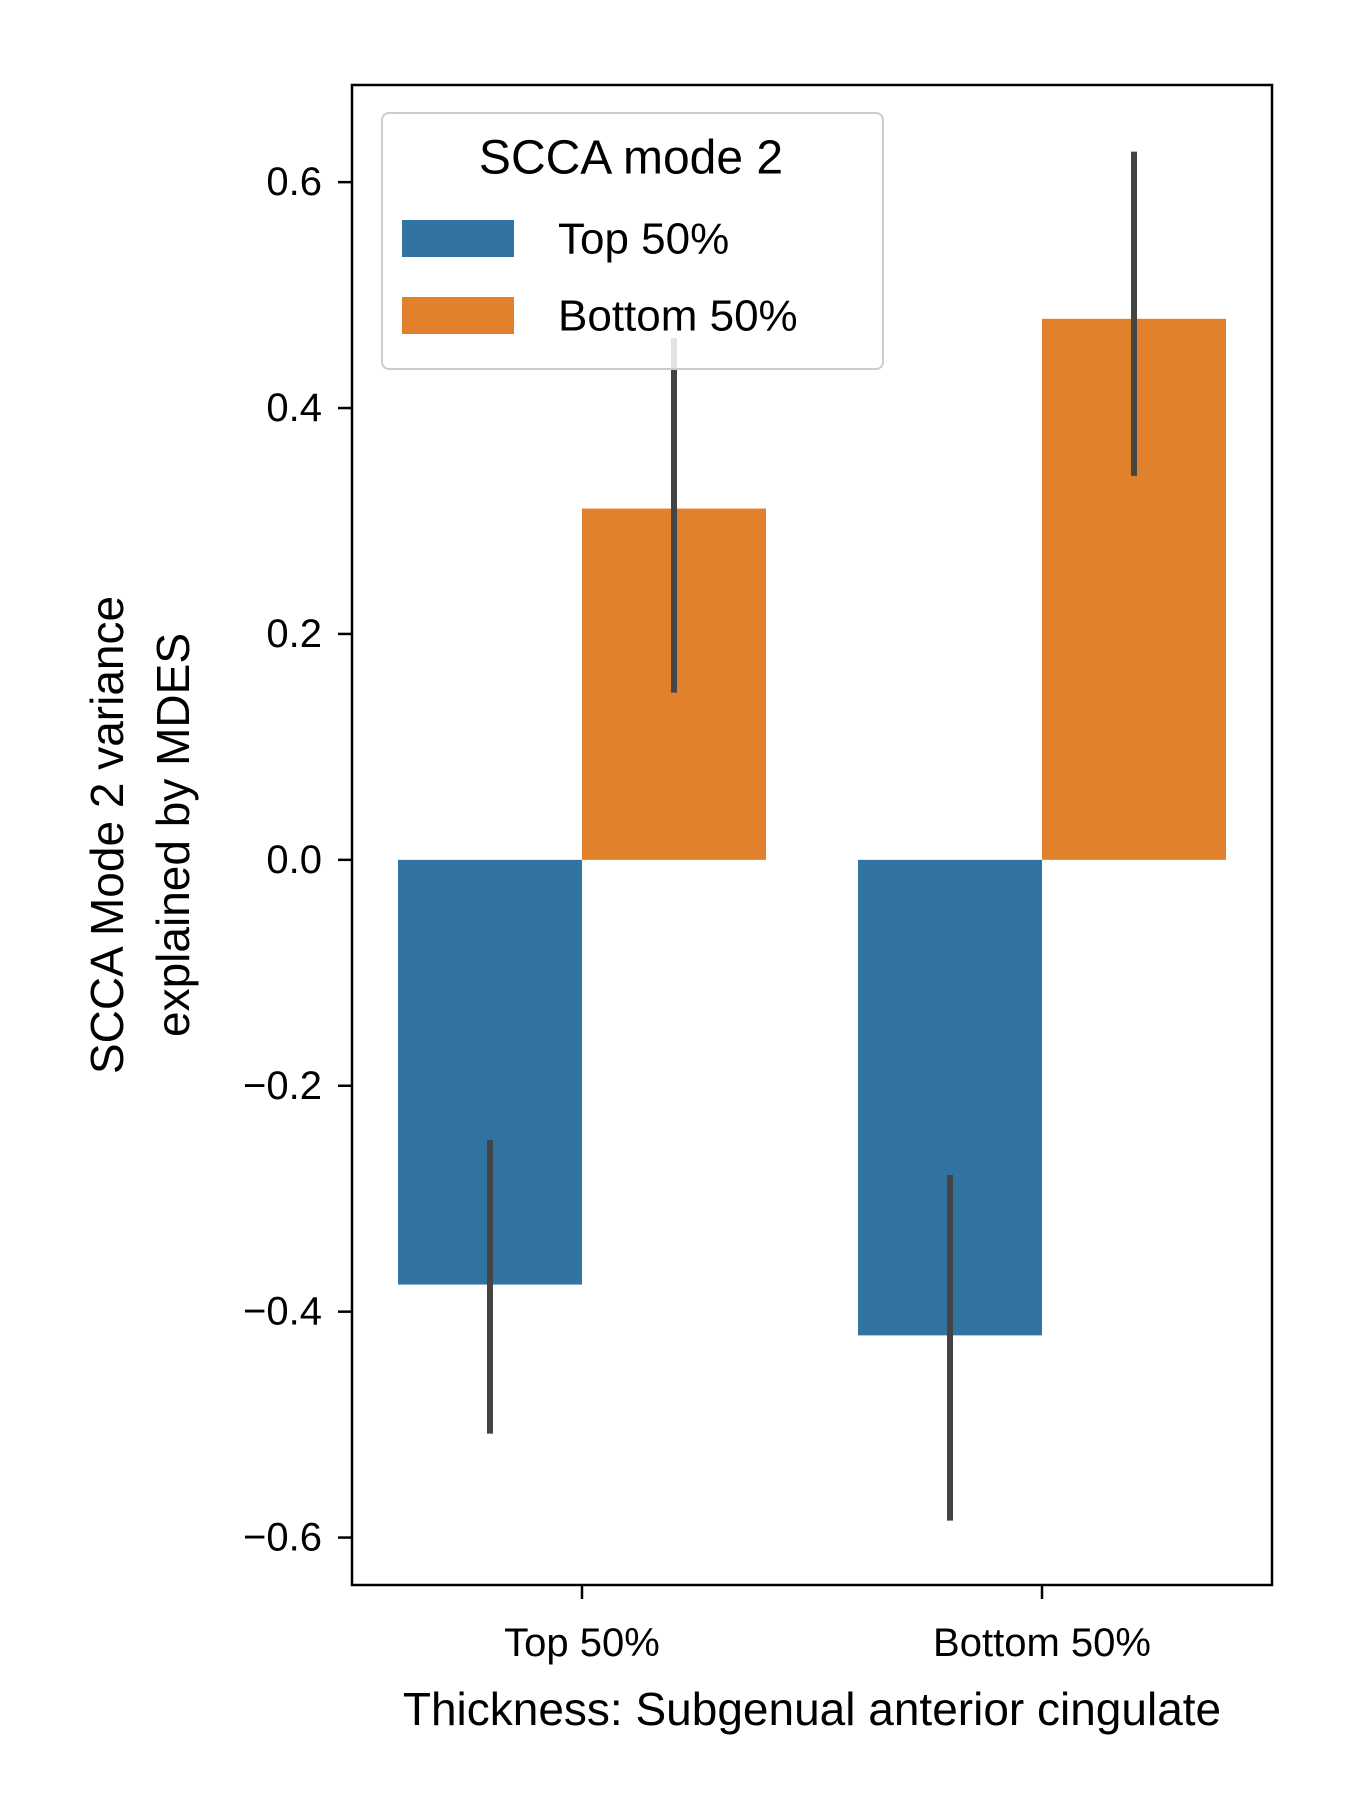 The image size is (1350, 1800). What do you see at coordinates (631, 158) in the screenshot?
I see `legend-title: SCCA mode 2` at bounding box center [631, 158].